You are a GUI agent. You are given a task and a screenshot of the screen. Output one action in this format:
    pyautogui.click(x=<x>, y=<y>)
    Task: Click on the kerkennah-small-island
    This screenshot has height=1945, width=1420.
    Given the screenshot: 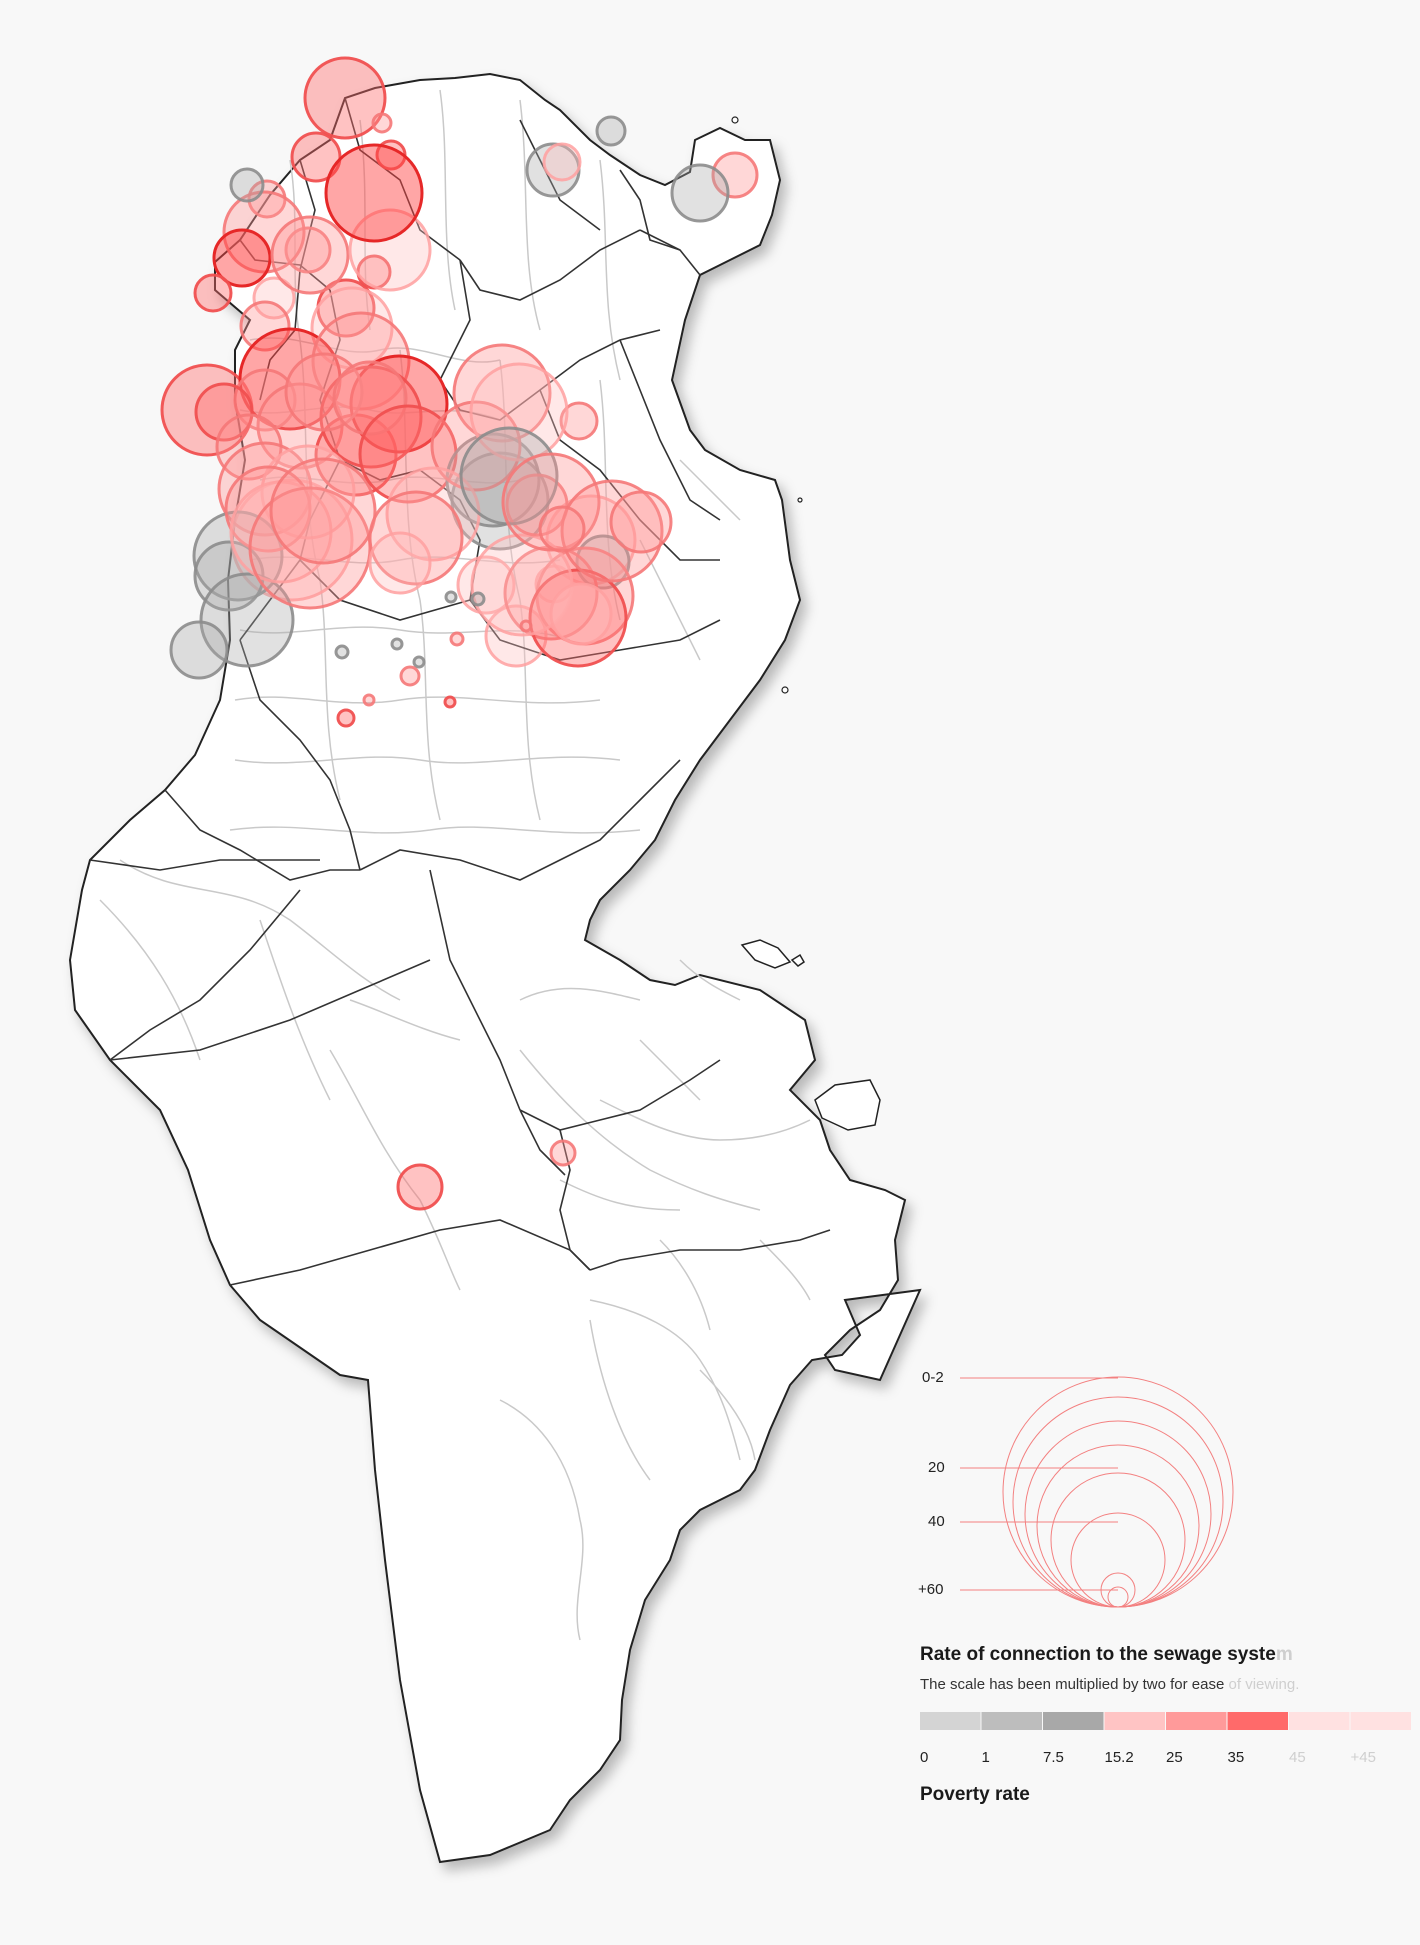 What is the action you would take?
    pyautogui.click(x=797, y=960)
    